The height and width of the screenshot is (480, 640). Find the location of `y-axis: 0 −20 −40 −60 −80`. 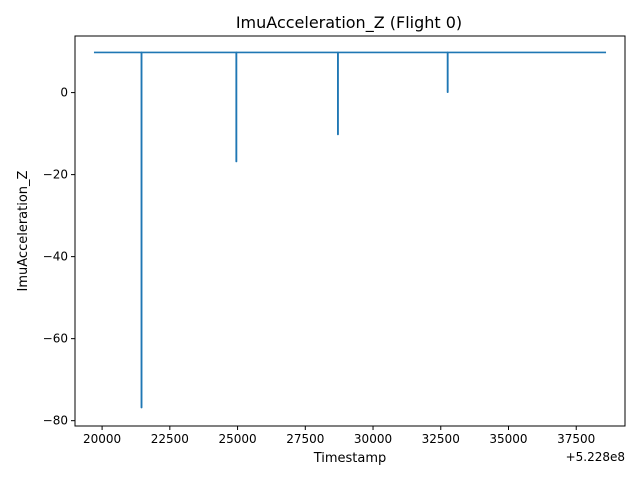

y-axis: 0 −20 −40 −60 −80 is located at coordinates (59, 257).